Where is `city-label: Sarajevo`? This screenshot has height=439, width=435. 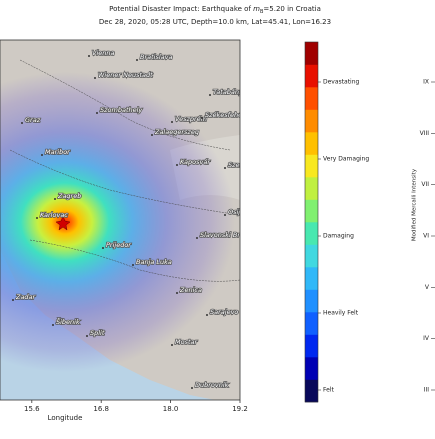 city-label: Sarajevo is located at coordinates (224, 312).